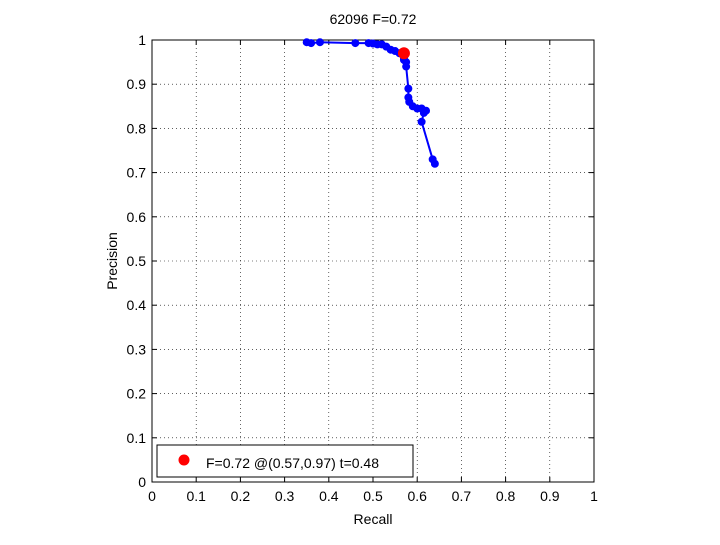 The height and width of the screenshot is (545, 720). Describe the element at coordinates (137, 84) in the screenshot. I see `y-tick-label: 0.9` at that location.